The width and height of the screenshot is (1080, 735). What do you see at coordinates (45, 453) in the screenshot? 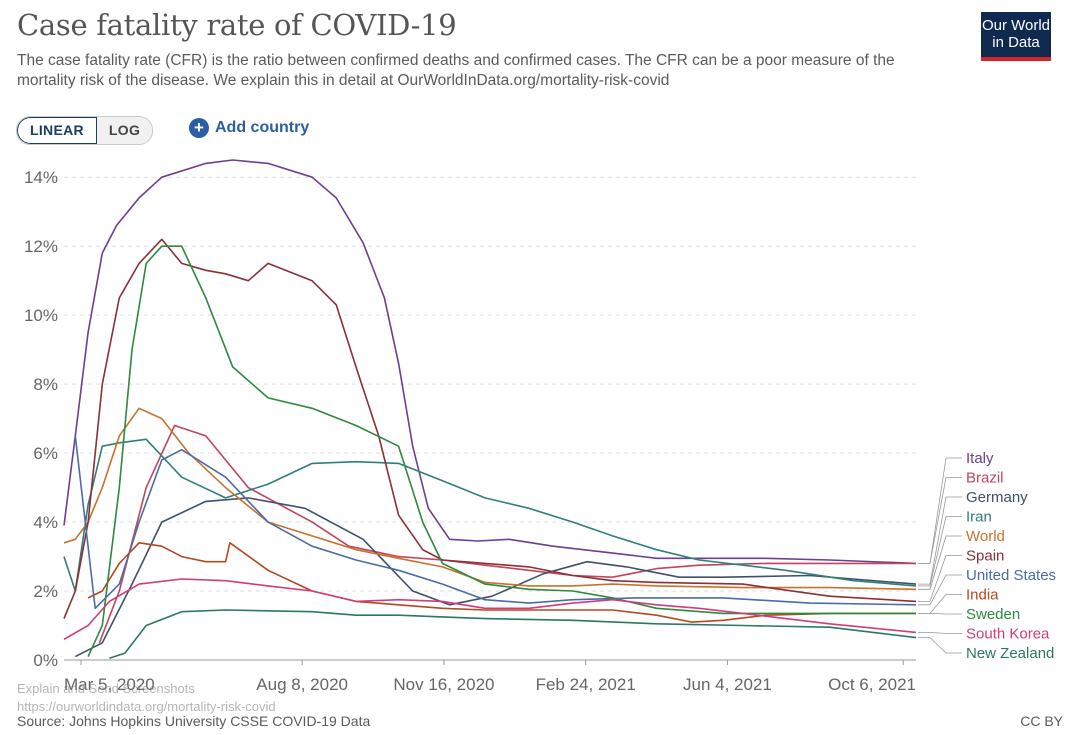
I see `y-tick-label: 6%` at bounding box center [45, 453].